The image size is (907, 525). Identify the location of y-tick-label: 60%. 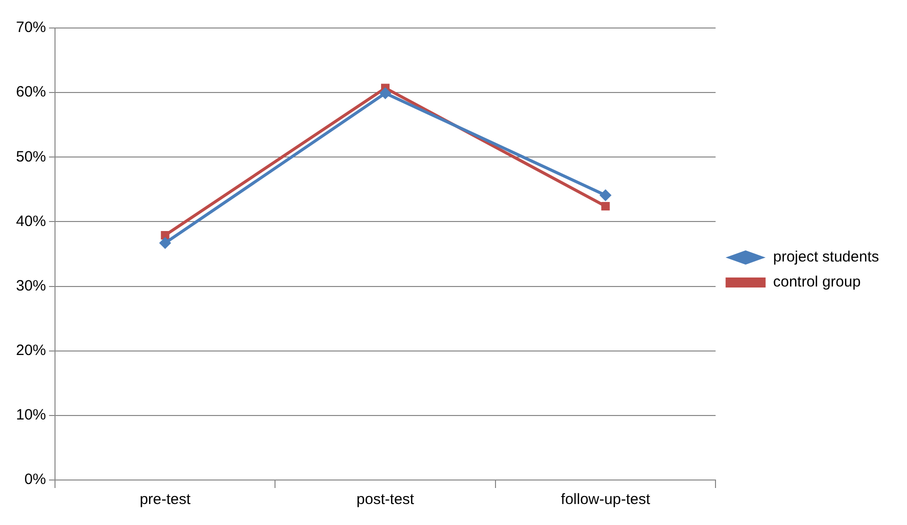
(31, 92).